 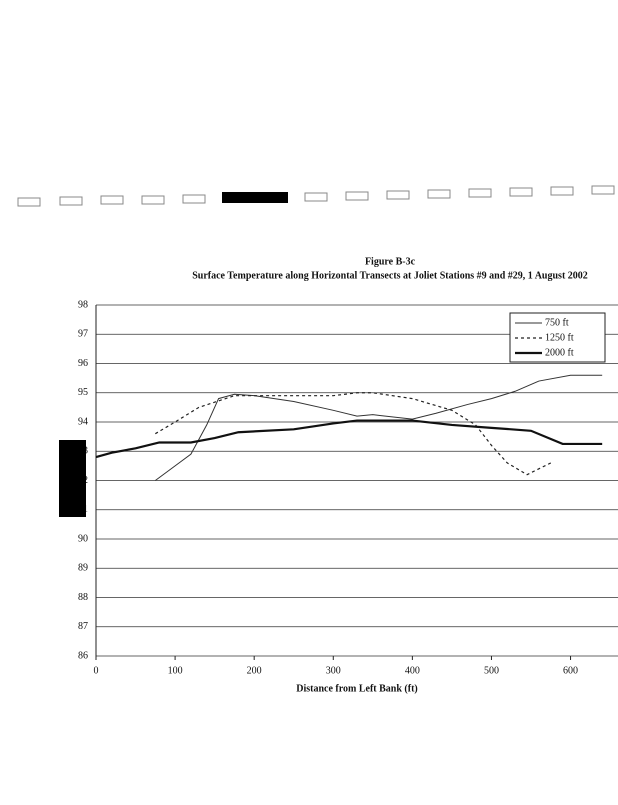 I want to click on x-tick-label: 300, so click(x=333, y=670).